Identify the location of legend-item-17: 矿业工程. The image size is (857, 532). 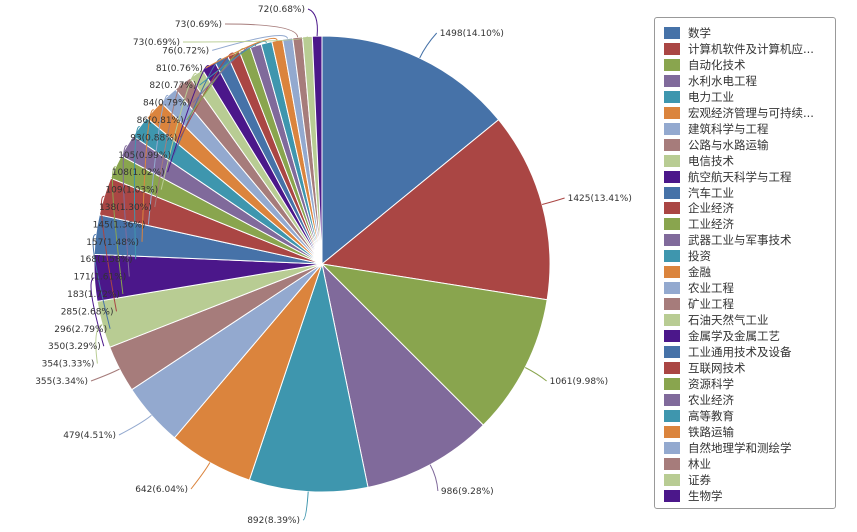
(699, 304).